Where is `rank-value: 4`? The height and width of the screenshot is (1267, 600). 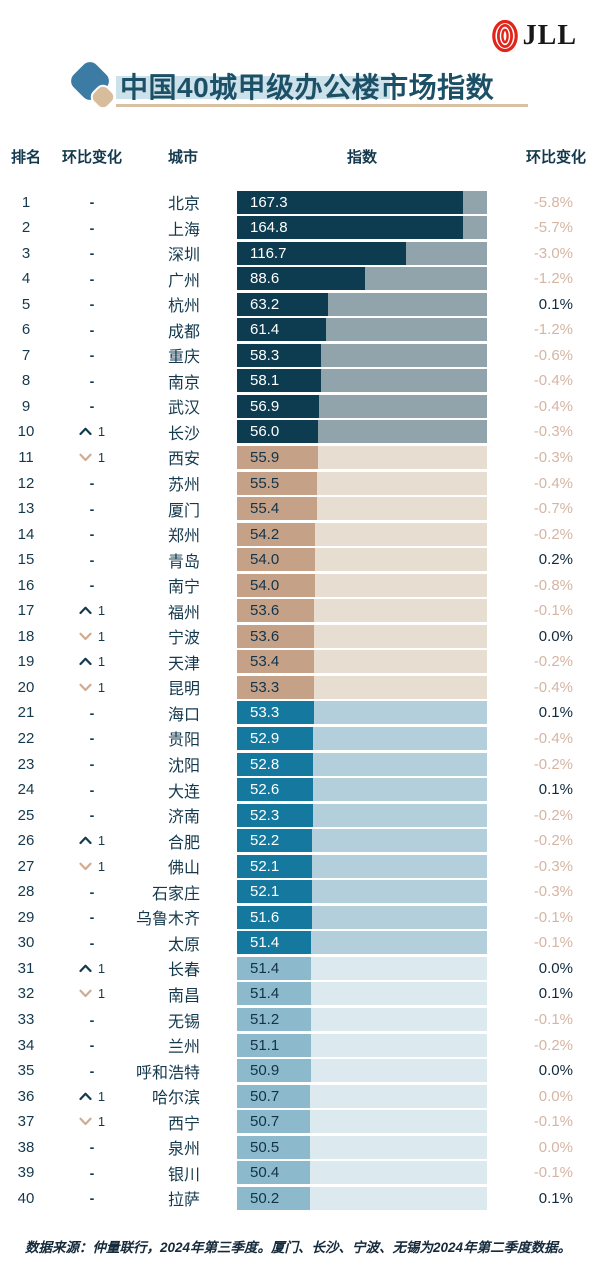
rank-value: 4 is located at coordinates (26, 279).